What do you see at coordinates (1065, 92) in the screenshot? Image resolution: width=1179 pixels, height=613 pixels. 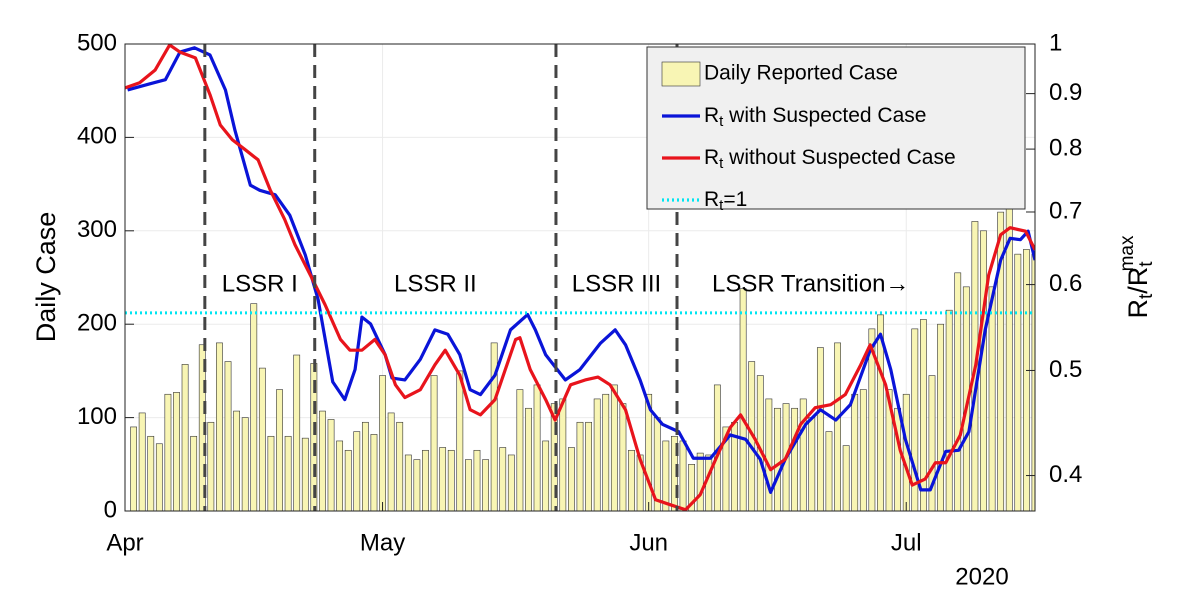 I see `y2-tick-label: 0.9` at bounding box center [1065, 92].